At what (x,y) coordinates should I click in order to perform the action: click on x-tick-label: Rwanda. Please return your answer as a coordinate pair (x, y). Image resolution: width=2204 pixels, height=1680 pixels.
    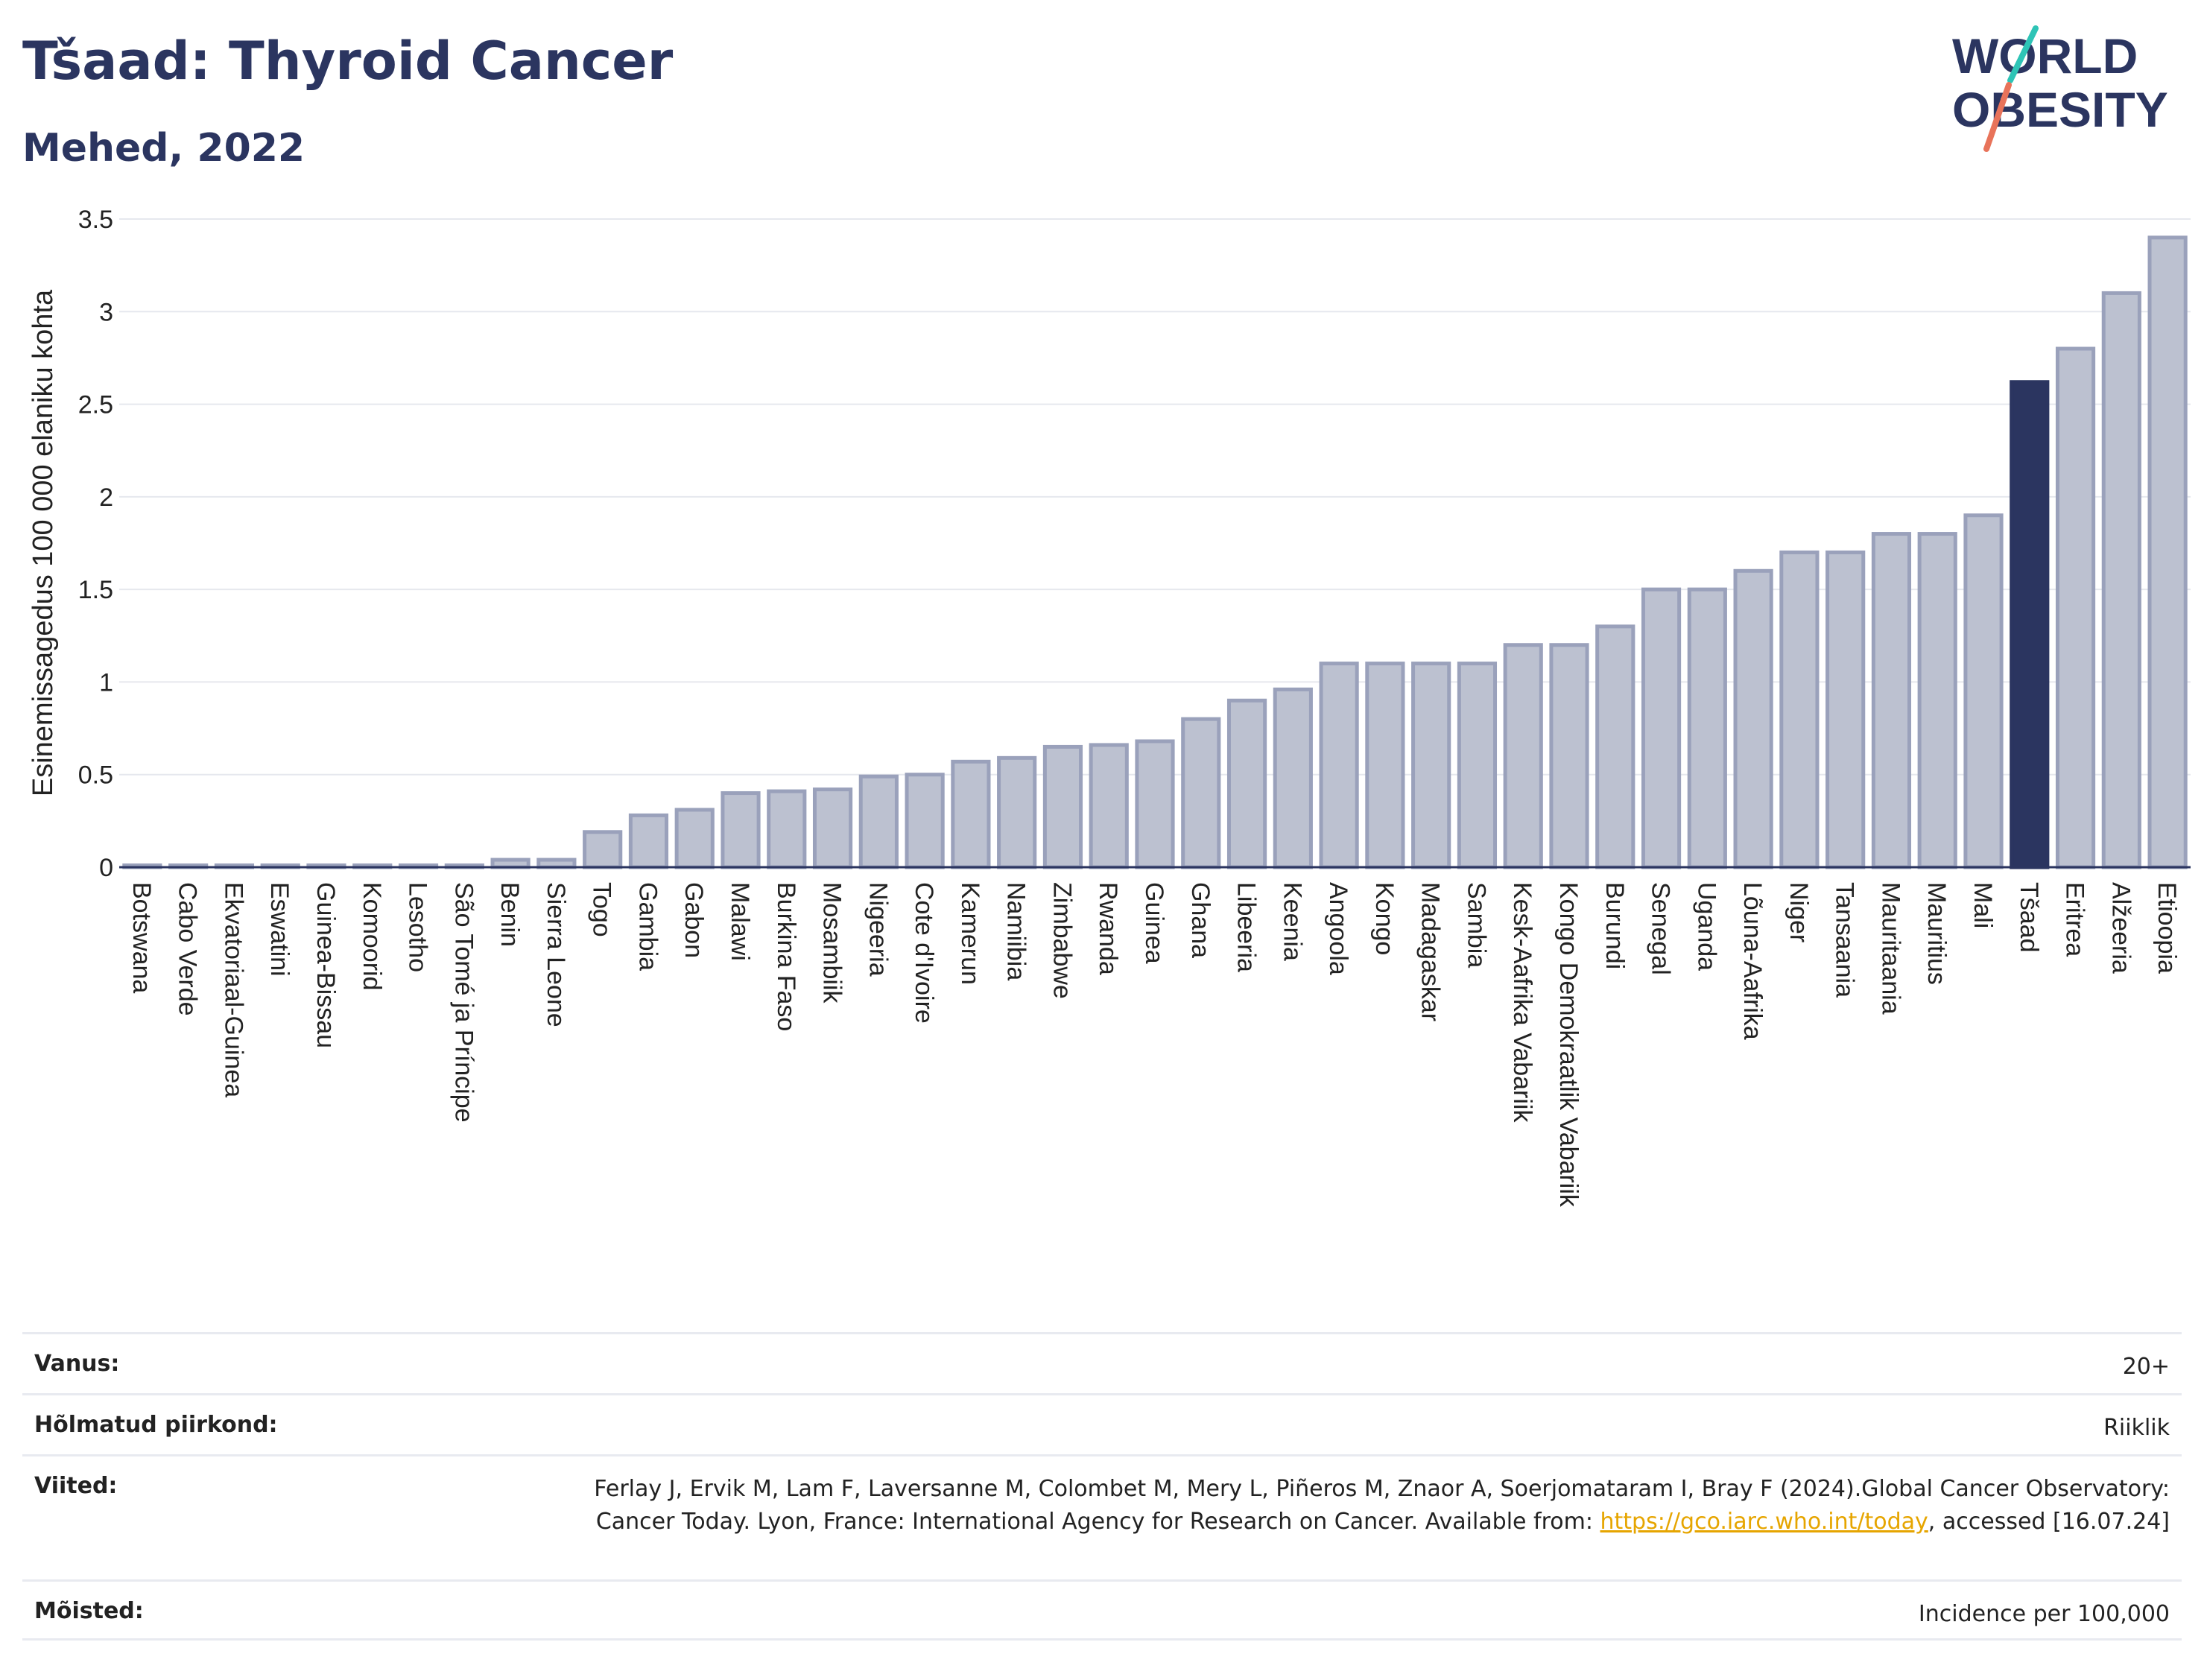
    Looking at the image, I should click on (1108, 928).